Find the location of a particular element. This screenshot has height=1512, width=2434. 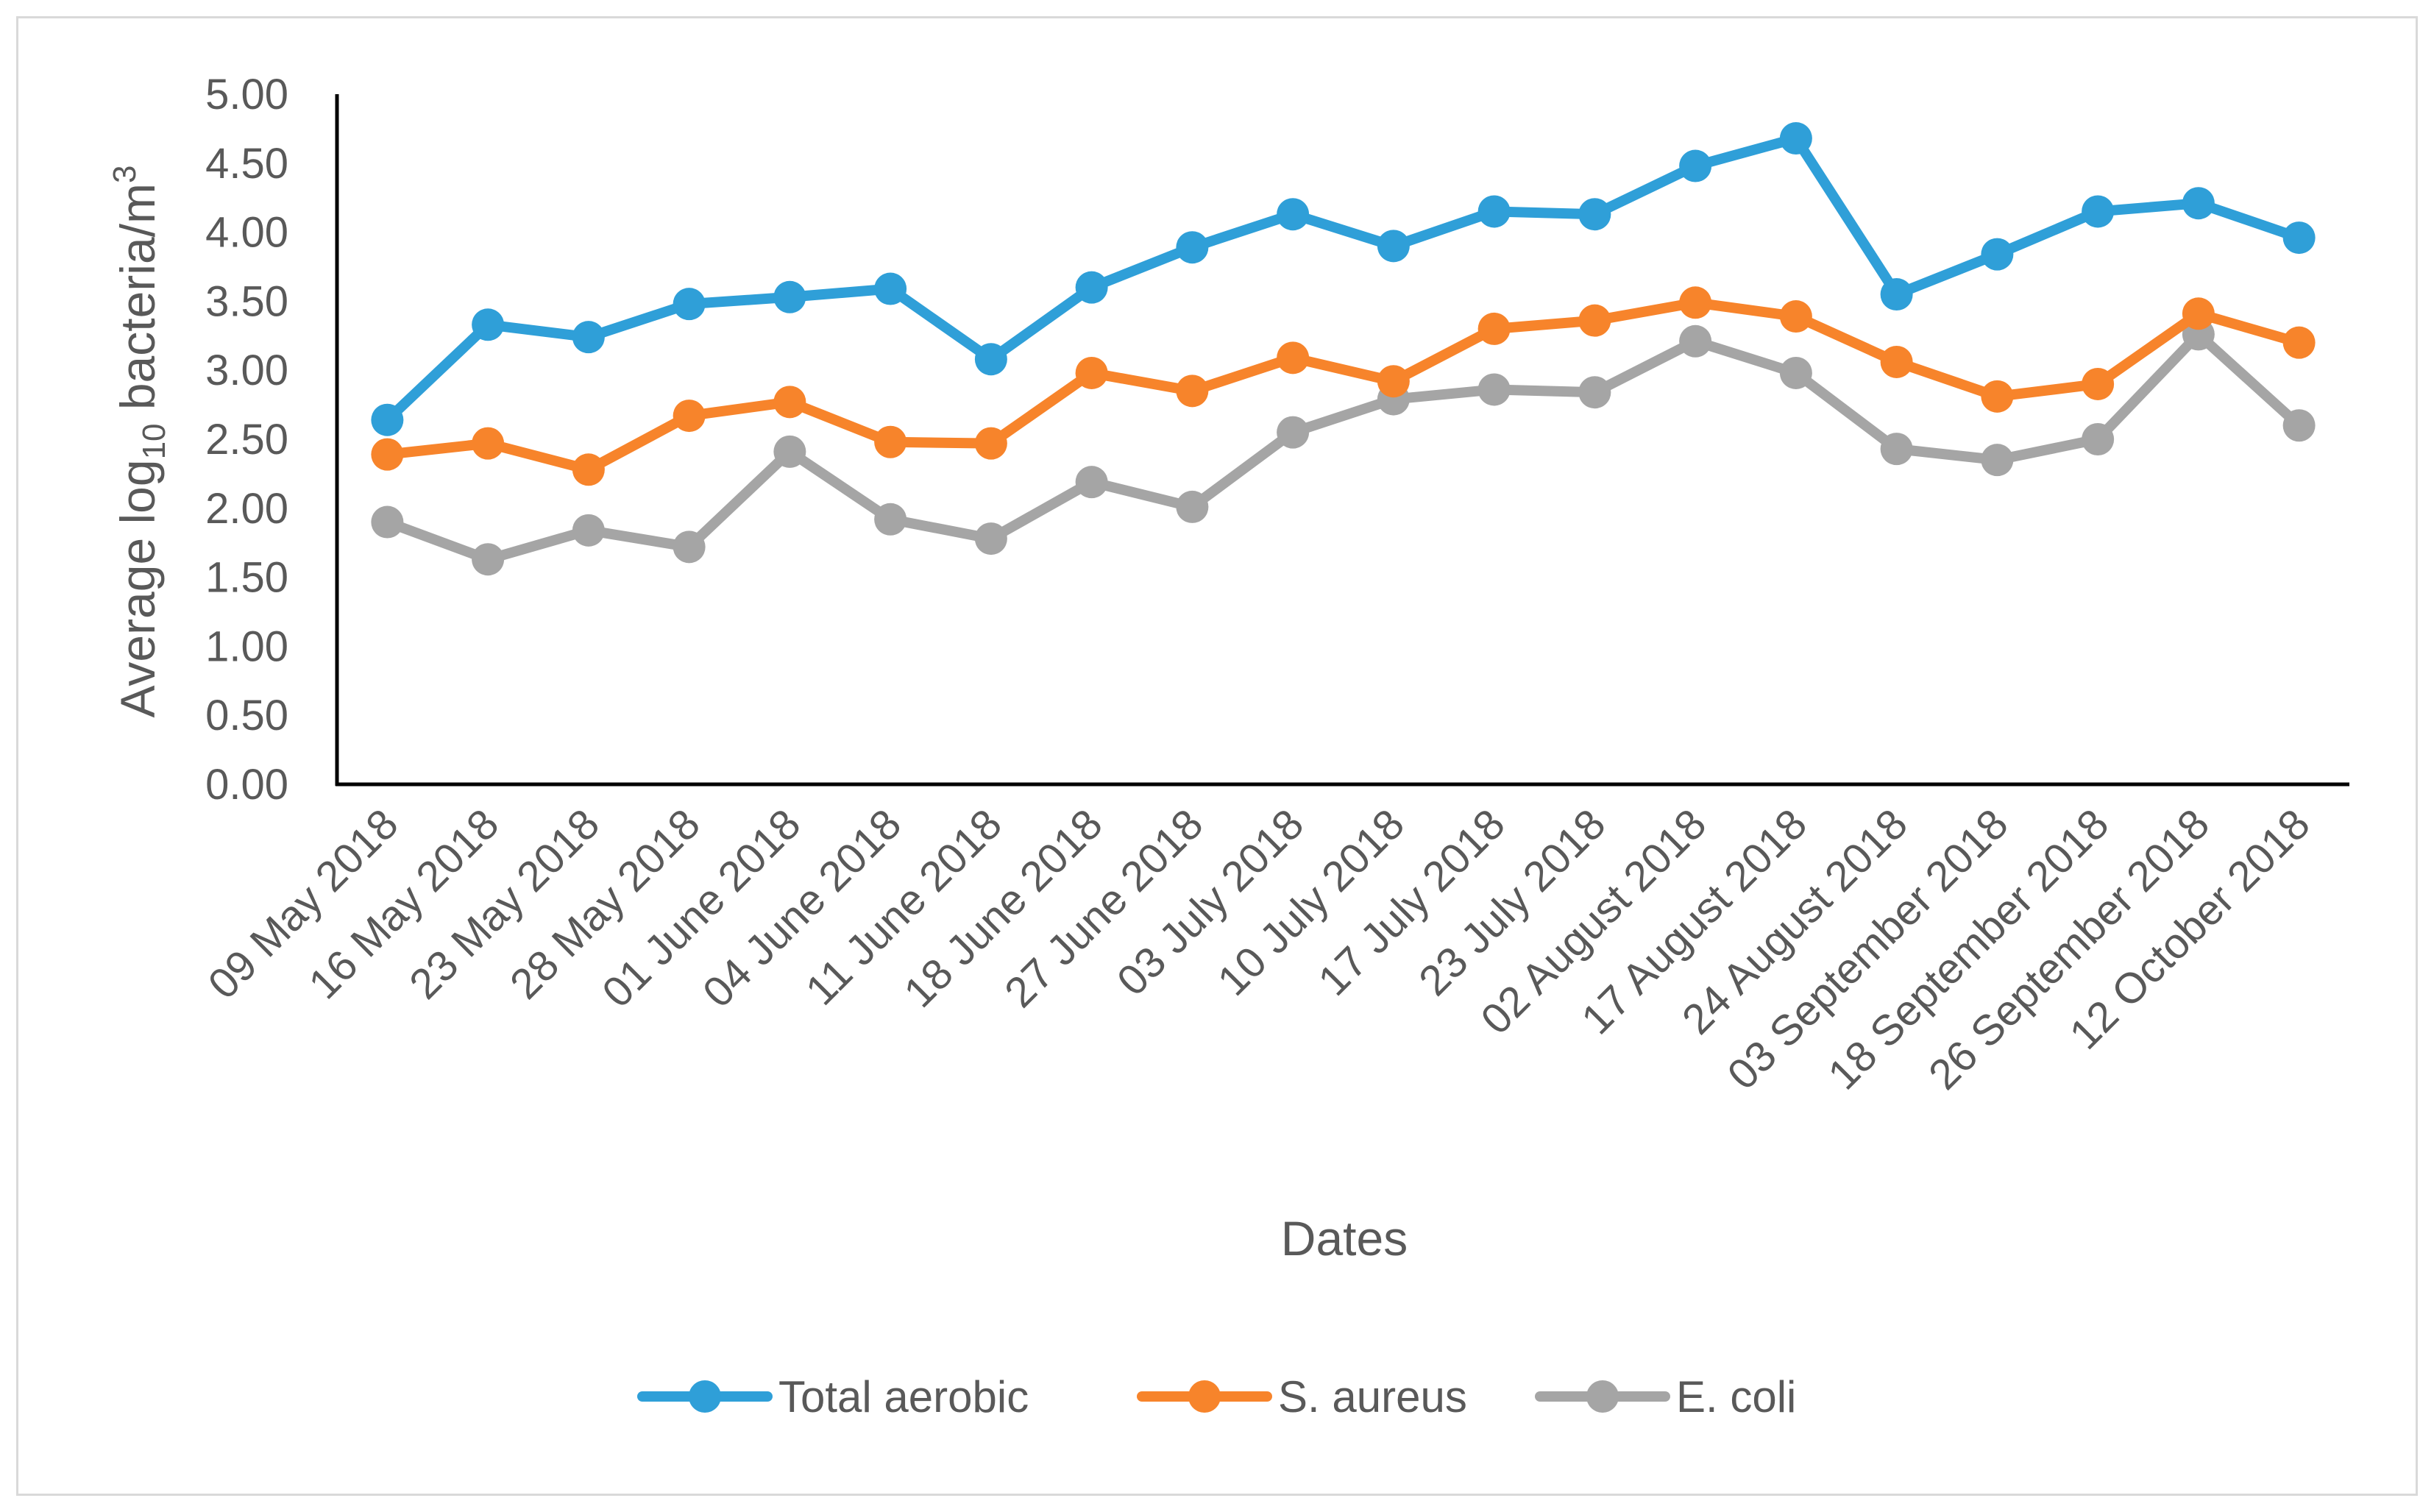

y-axis-title-unit: bacteria/m is located at coordinates (137, 303).